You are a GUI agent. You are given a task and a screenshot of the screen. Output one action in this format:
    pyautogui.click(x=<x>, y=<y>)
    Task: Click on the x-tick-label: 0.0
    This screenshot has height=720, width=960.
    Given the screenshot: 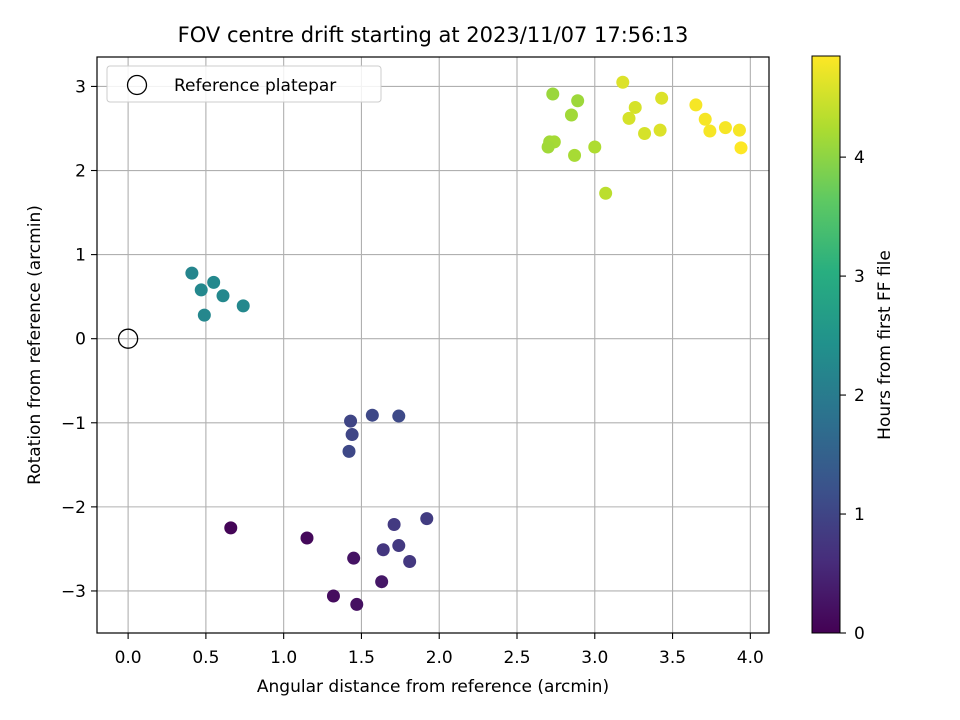 What is the action you would take?
    pyautogui.click(x=128, y=658)
    